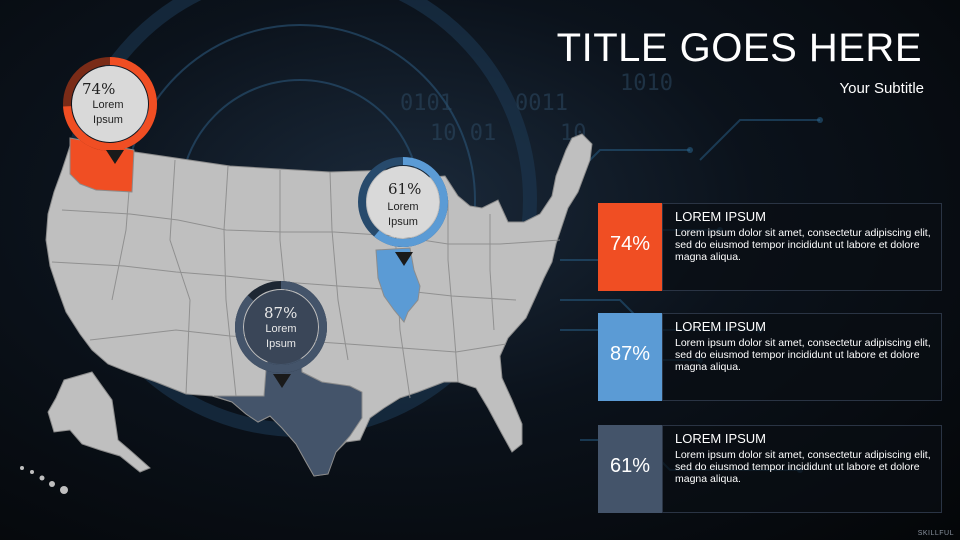 This screenshot has width=960, height=540. I want to click on svg-text: 0011, so click(541, 103).